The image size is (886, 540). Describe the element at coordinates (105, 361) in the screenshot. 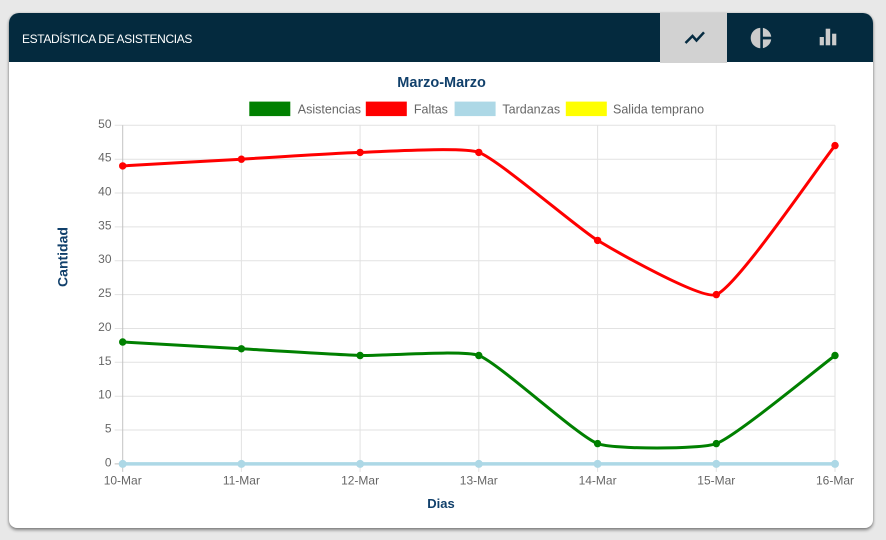

I see `svg-text: 15` at that location.